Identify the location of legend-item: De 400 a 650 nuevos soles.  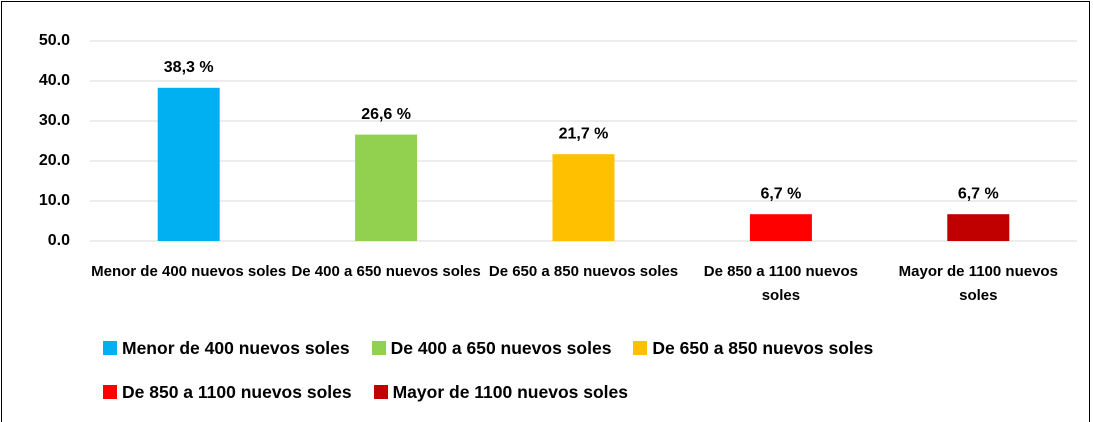
(491, 348).